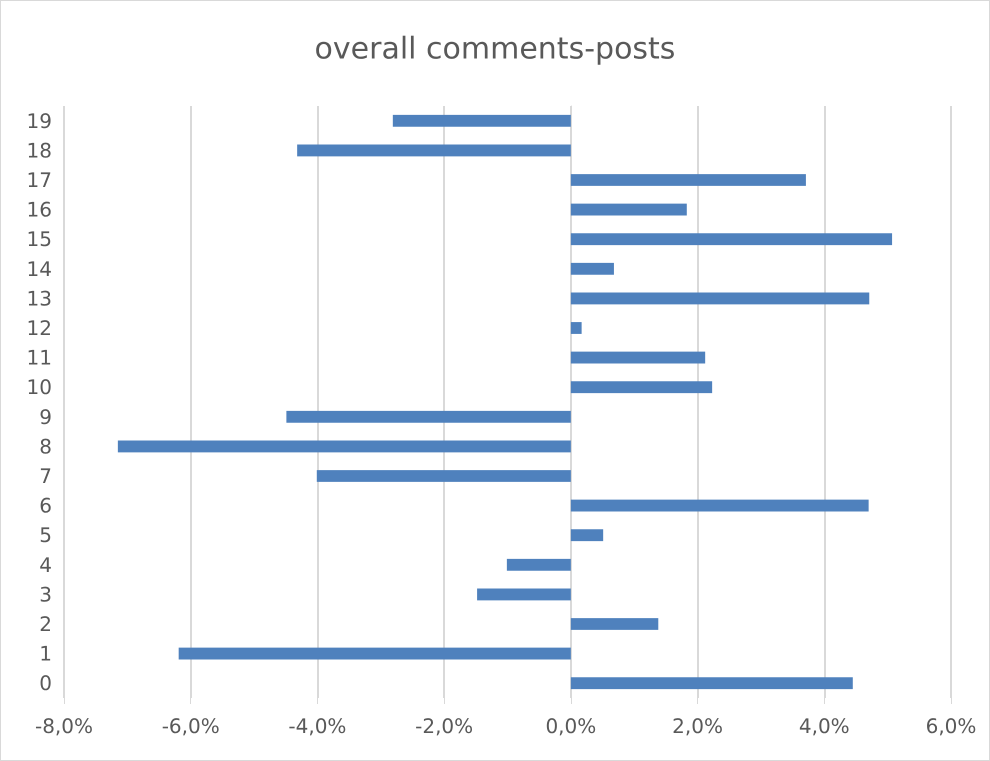 The width and height of the screenshot is (990, 761). Describe the element at coordinates (317, 726) in the screenshot. I see `x-tick-label: -4,0%` at that location.